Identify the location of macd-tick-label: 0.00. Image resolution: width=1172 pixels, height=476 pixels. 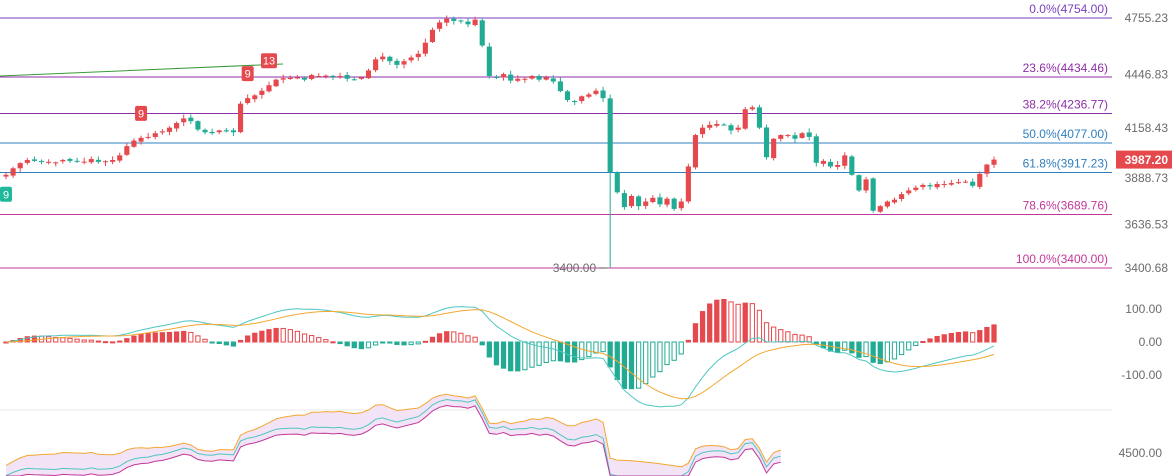
(1151, 342).